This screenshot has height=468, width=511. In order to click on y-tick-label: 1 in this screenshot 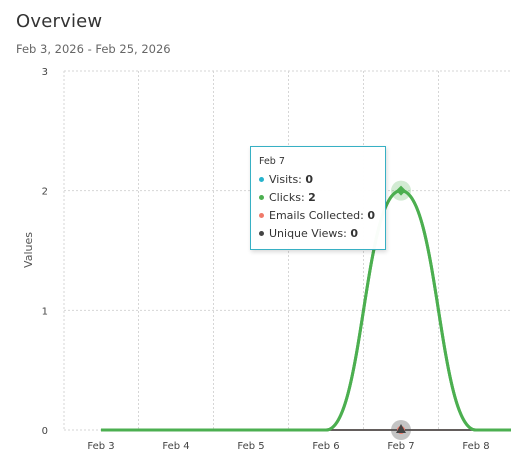, I will do `click(45, 311)`.